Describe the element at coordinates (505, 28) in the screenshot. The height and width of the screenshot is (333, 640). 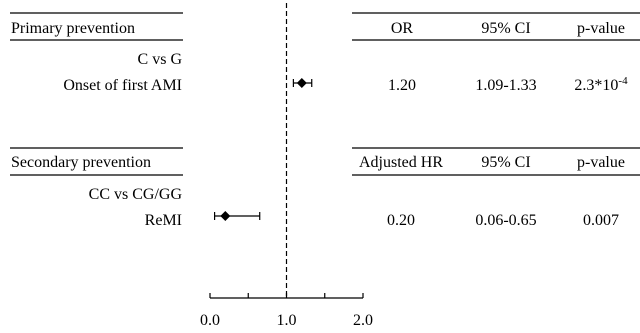
I see `primary-col-ci: 95% CI` at that location.